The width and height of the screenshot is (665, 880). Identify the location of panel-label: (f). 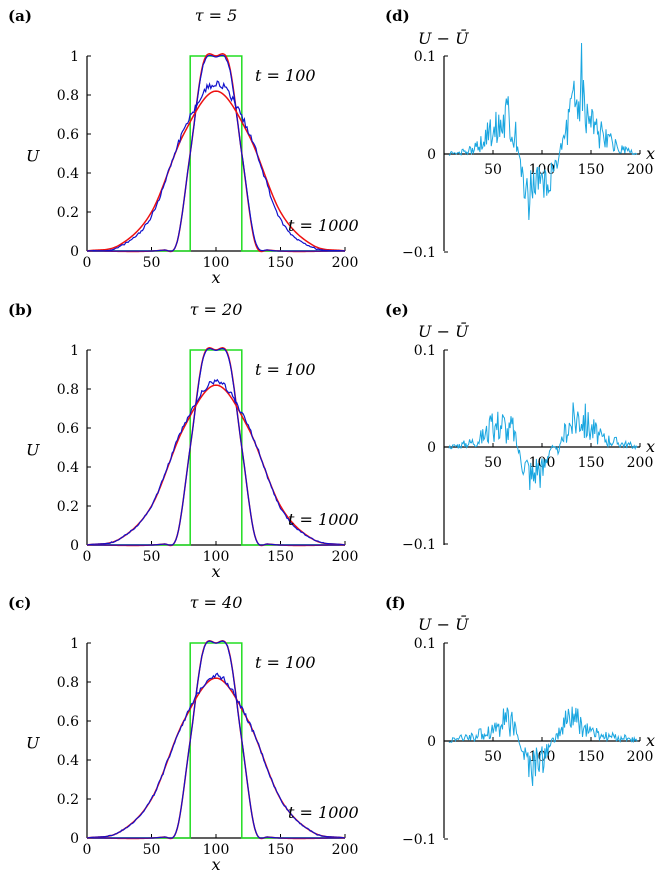
(395, 603).